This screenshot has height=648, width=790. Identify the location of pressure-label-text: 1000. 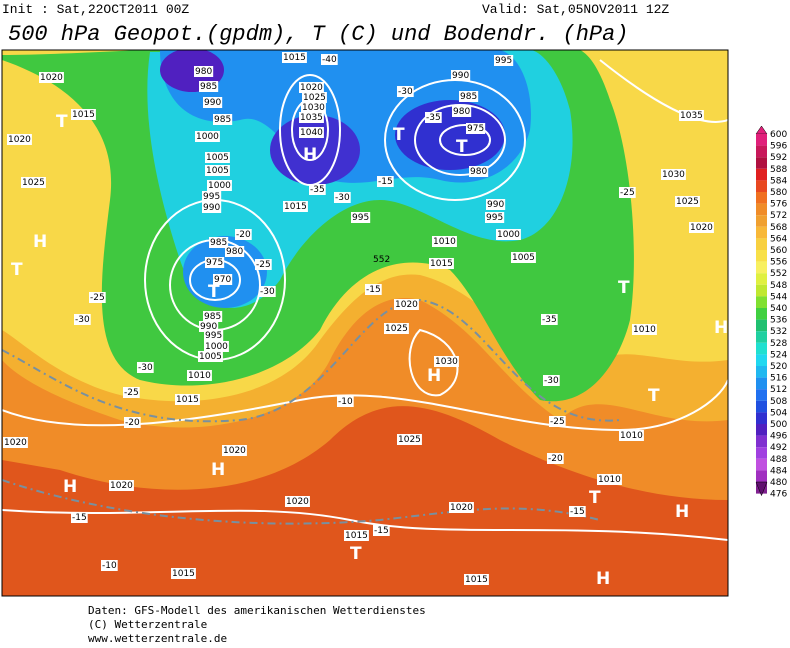
(207, 137).